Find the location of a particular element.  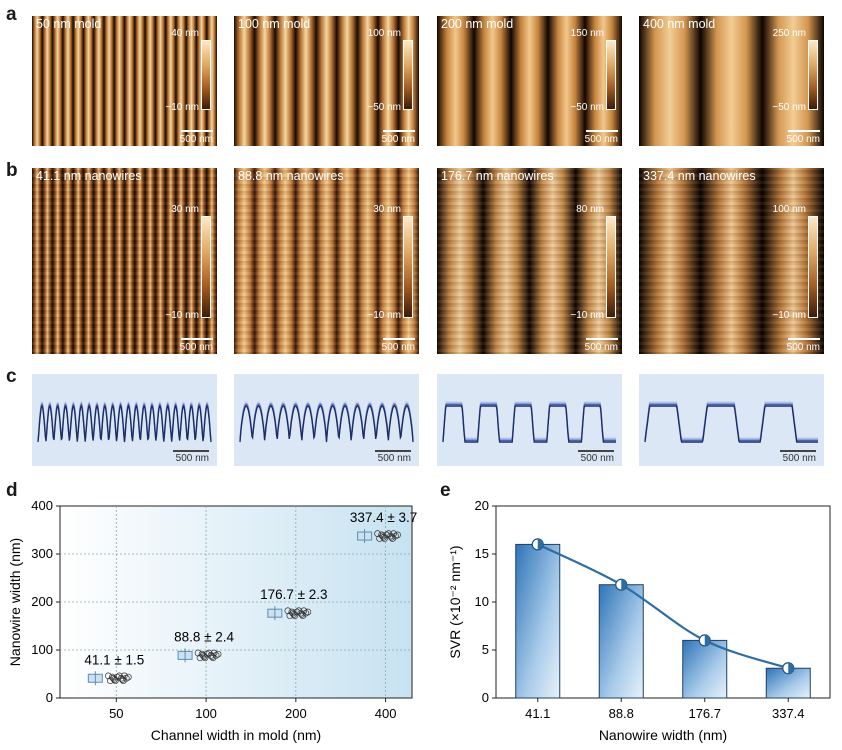

chart-d-ylabel: Nanowire width (nm) is located at coordinates (15, 602).